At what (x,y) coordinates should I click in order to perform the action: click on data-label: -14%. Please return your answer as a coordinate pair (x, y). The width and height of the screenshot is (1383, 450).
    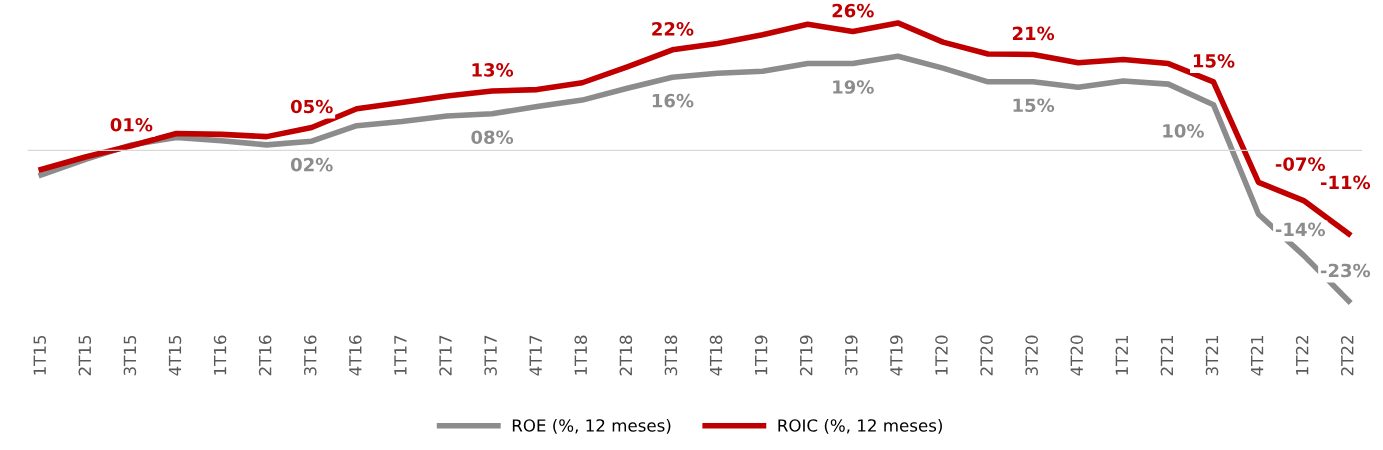
    Looking at the image, I should click on (1300, 229).